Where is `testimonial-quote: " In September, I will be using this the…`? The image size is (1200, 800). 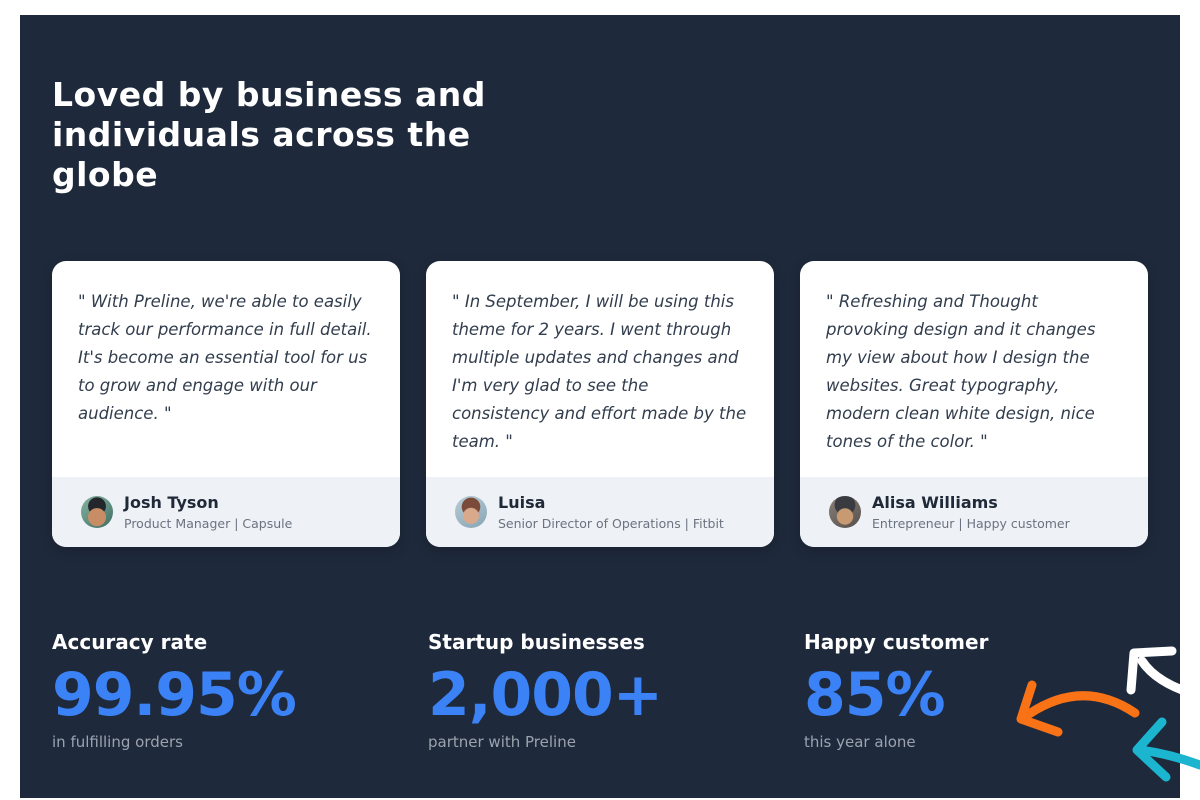
testimonial-quote: " In September, I will be using this the… is located at coordinates (599, 371).